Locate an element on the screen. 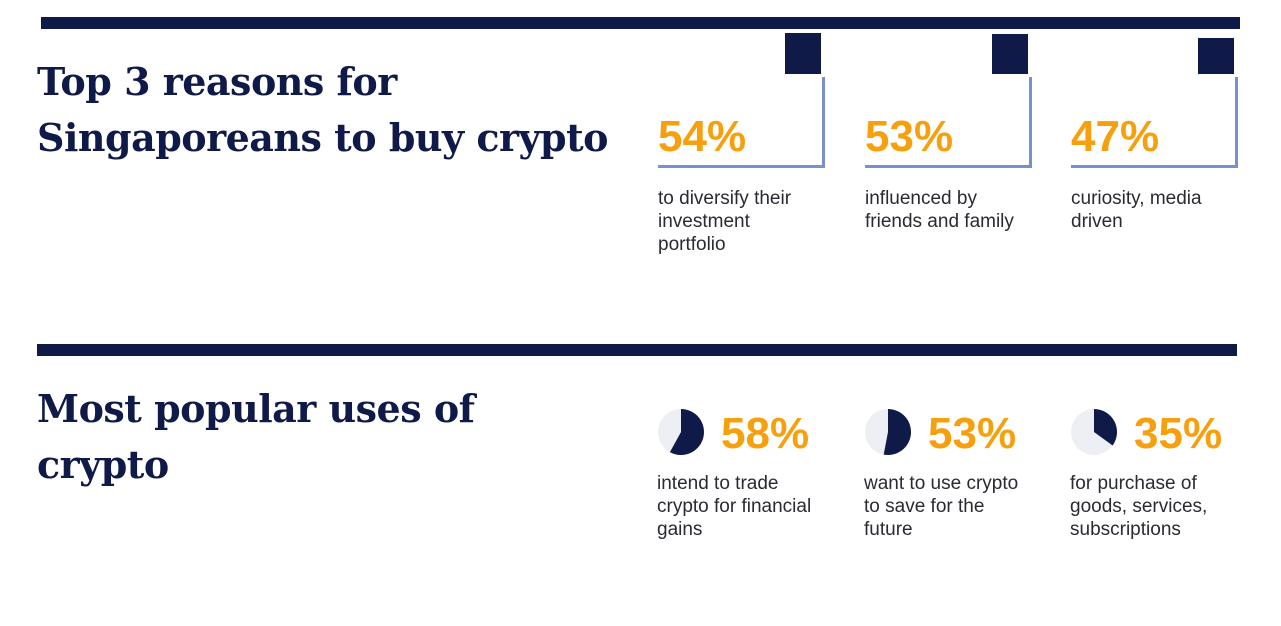 The height and width of the screenshot is (626, 1281). use-label-2-line3: future is located at coordinates (888, 529).